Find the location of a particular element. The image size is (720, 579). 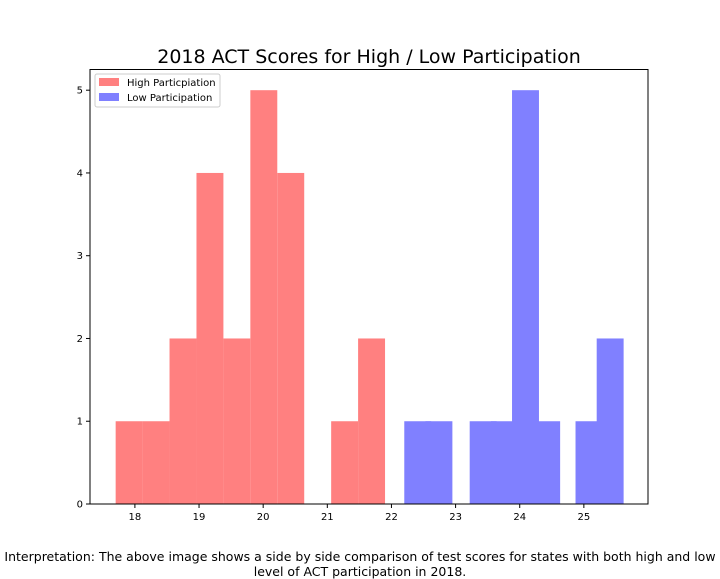

y-tick-label: 5 is located at coordinates (80, 91).